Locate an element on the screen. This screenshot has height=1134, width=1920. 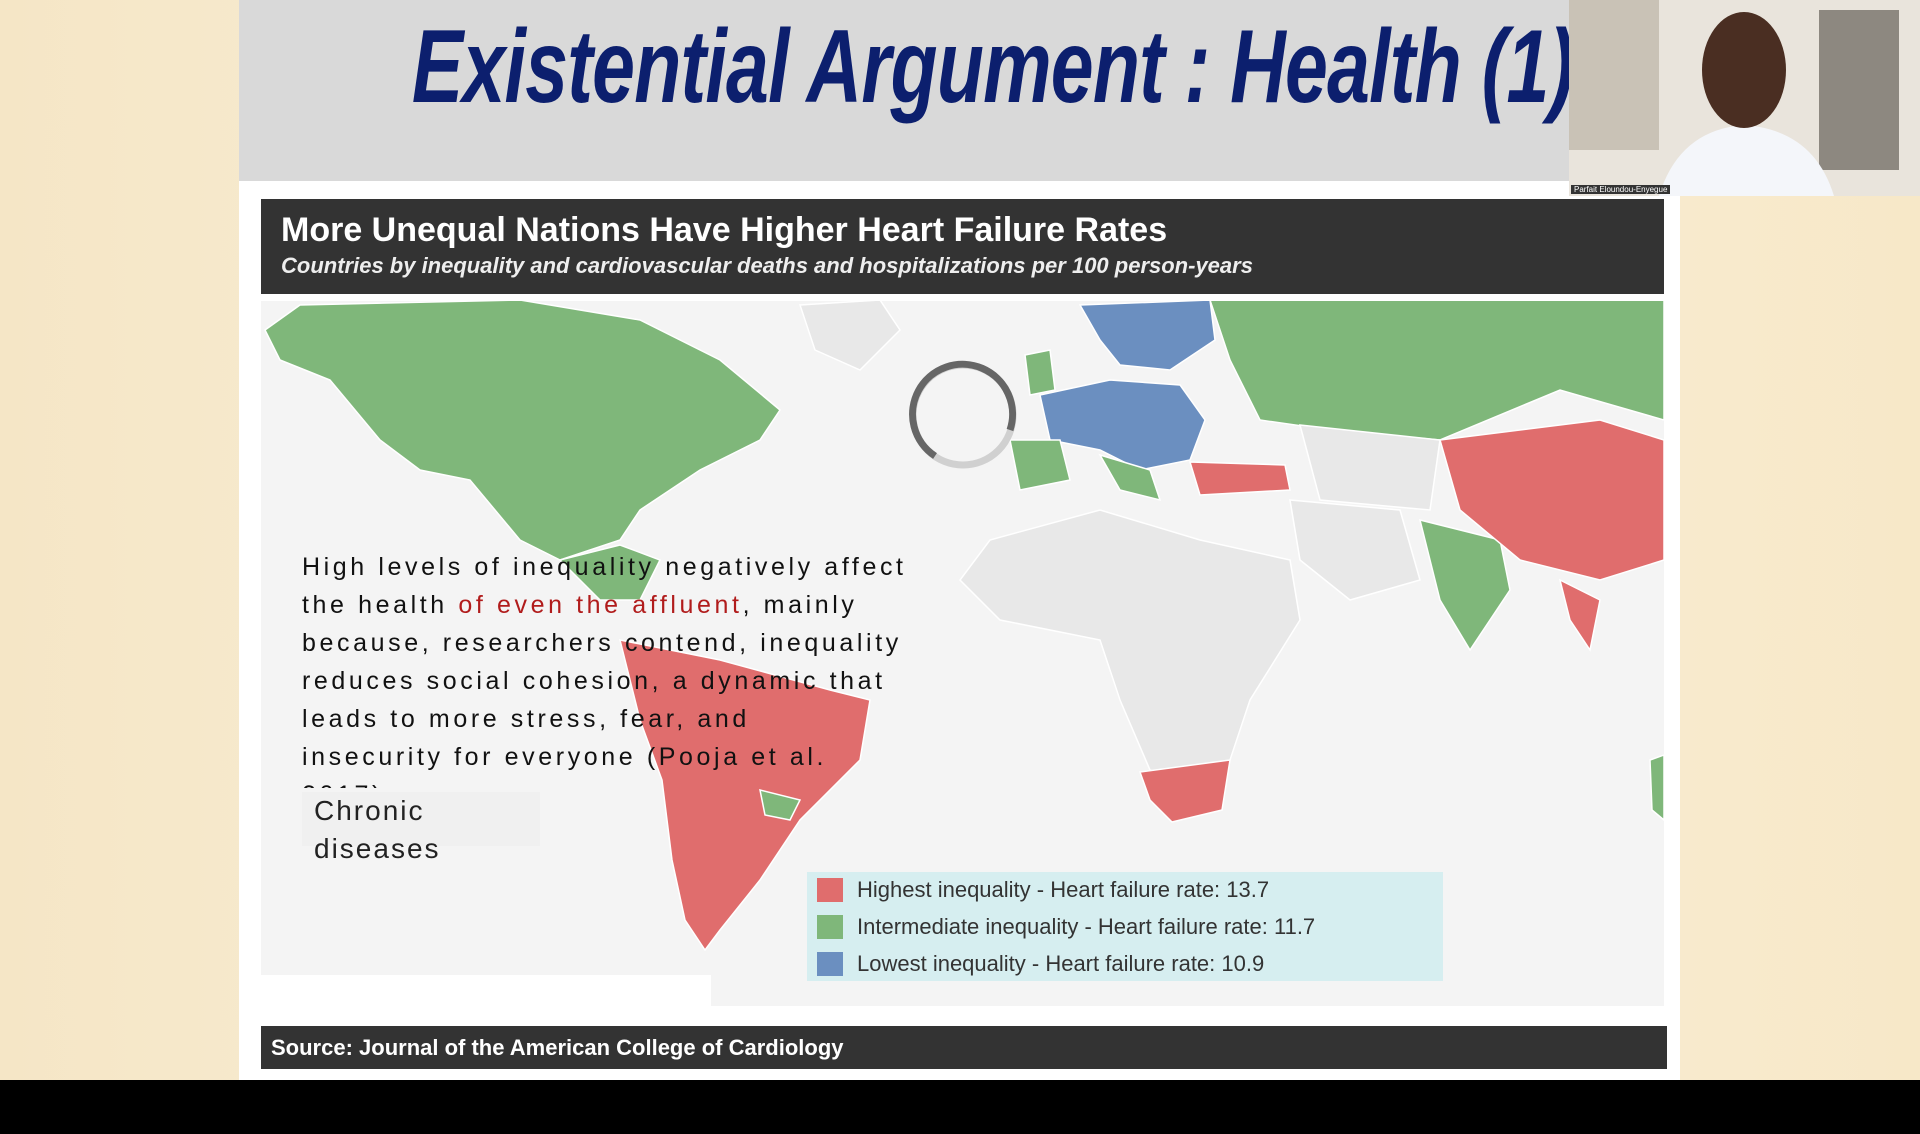
overlay-line: the health of even the affluent, mainly is located at coordinates (612, 605).